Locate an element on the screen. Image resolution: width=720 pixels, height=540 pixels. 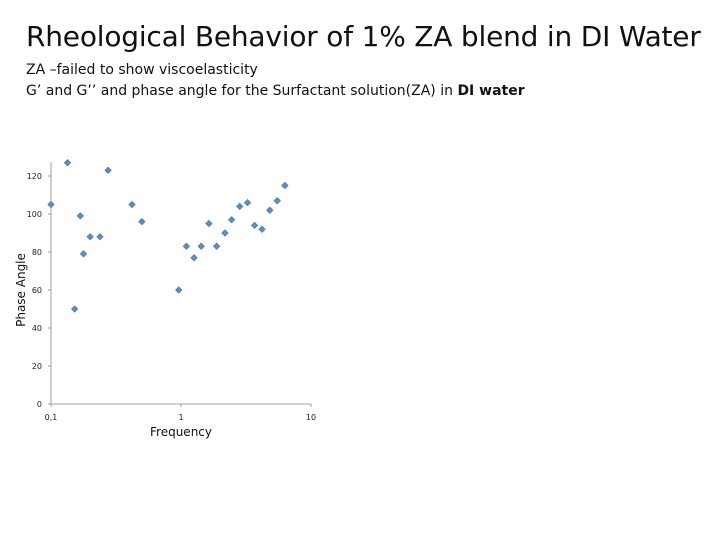
x-axis-title: Frequency is located at coordinates (181, 432).